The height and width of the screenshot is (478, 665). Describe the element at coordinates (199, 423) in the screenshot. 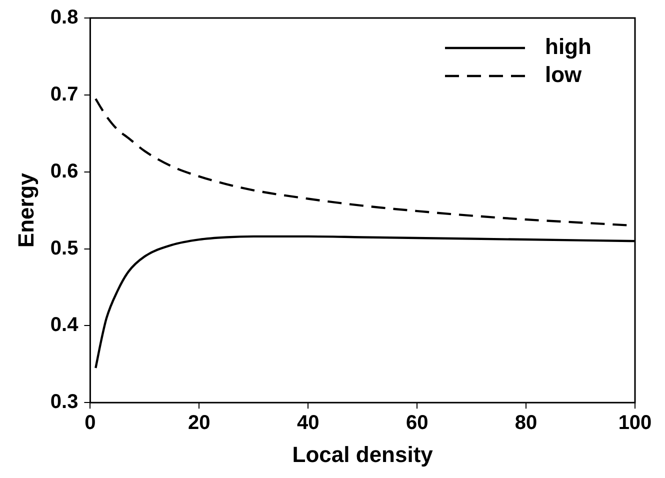

I see `x-tick-label: 20` at that location.